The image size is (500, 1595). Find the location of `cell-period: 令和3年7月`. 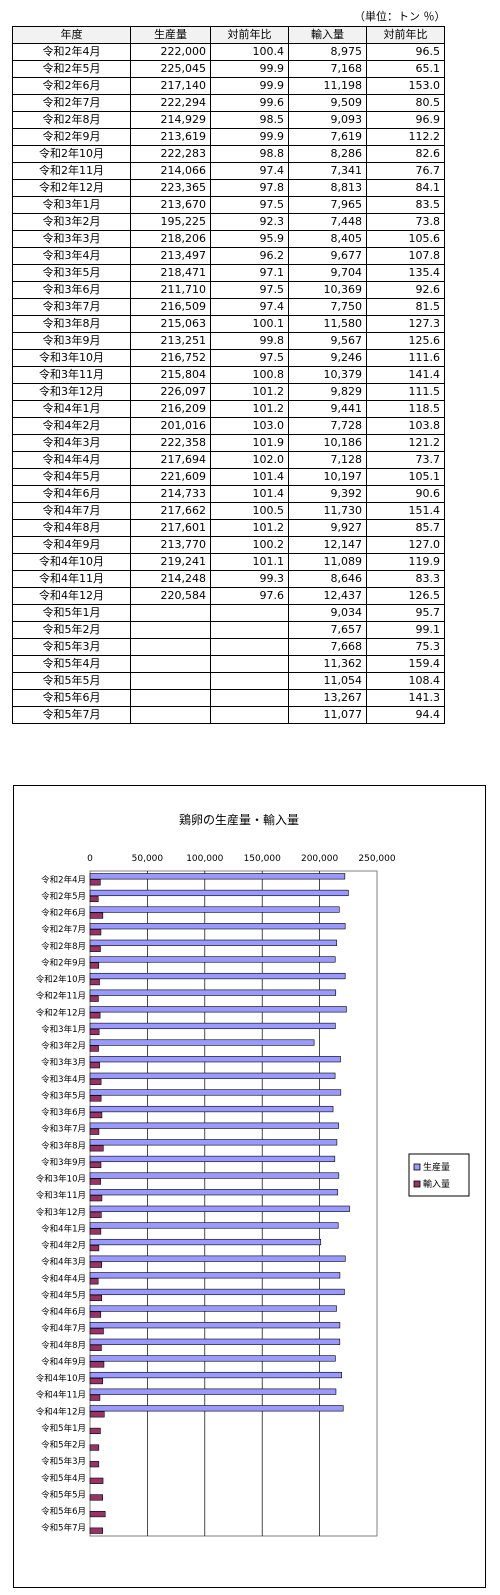

cell-period: 令和3年7月 is located at coordinates (71, 307).